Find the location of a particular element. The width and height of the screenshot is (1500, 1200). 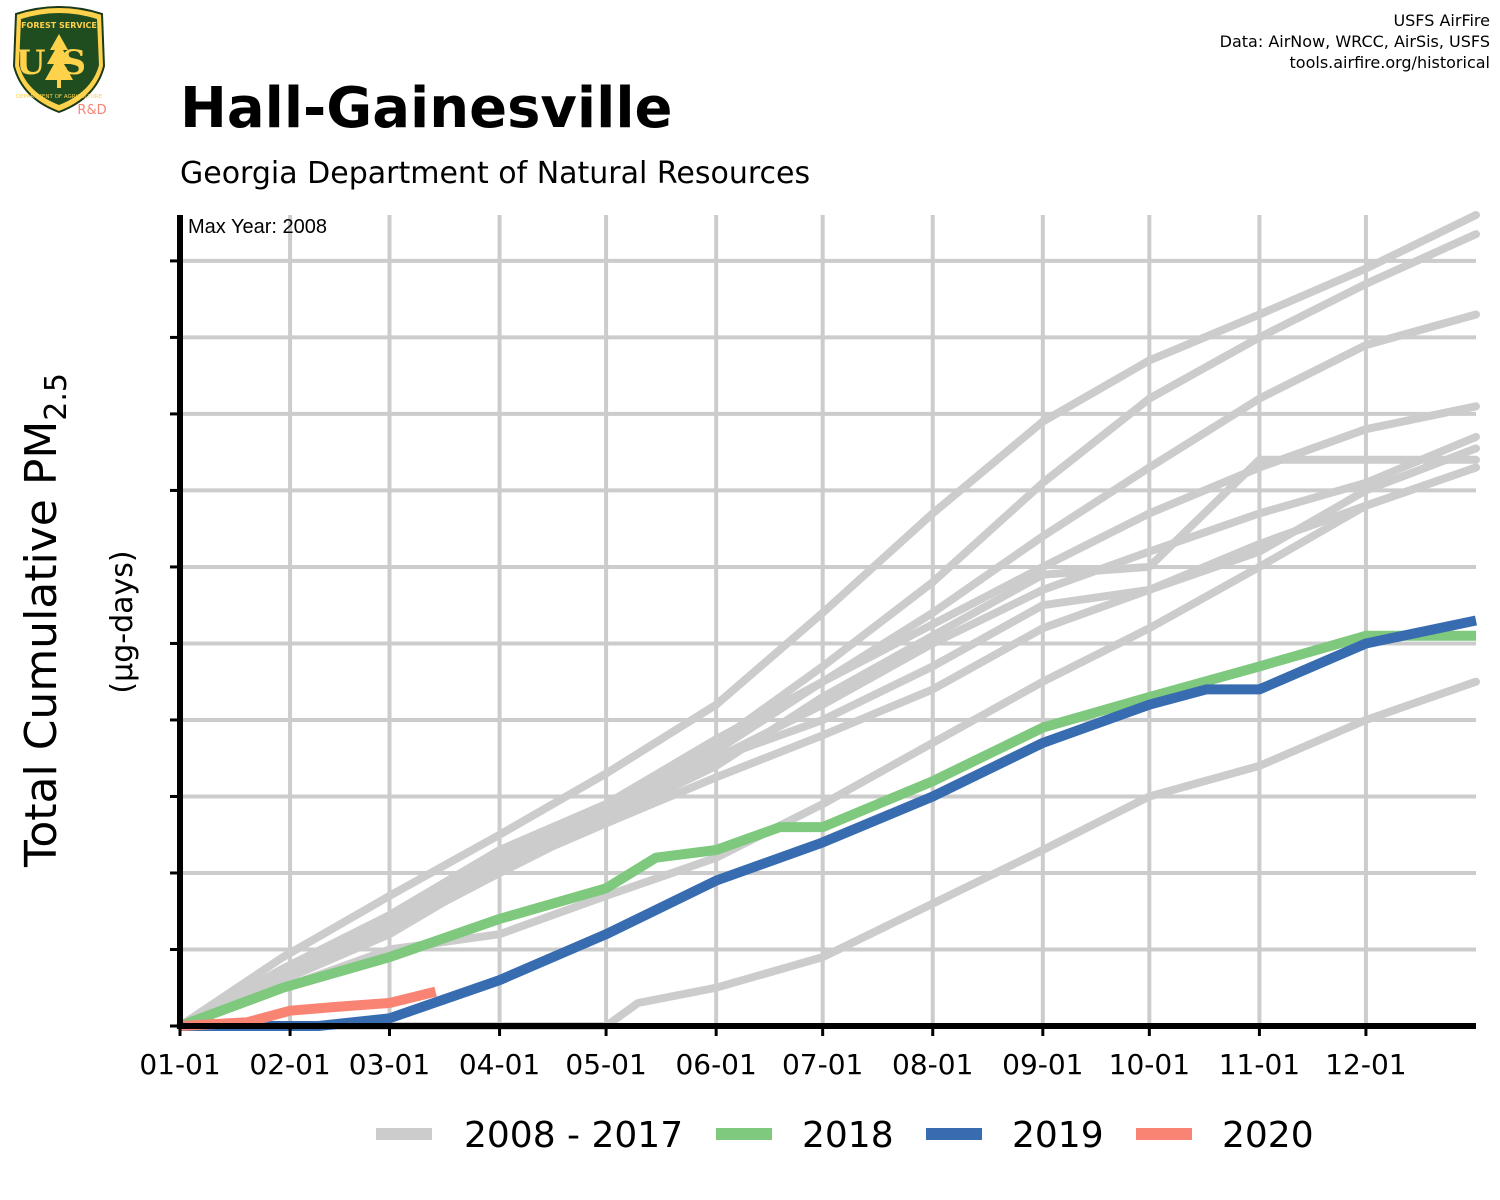

y-axis-title-main: Total Cumulative PM is located at coordinates (41, 644).